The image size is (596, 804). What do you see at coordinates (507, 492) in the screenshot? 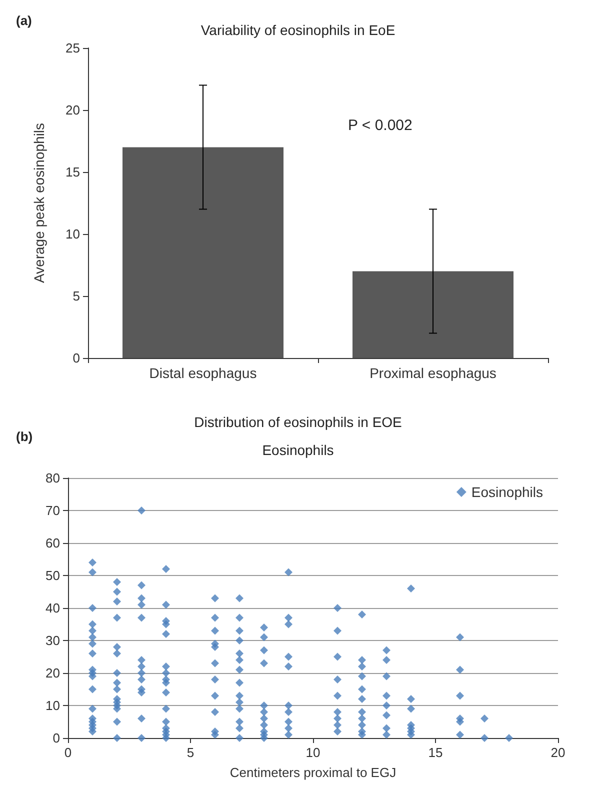
I see `legend-label: Eosinophils` at bounding box center [507, 492].